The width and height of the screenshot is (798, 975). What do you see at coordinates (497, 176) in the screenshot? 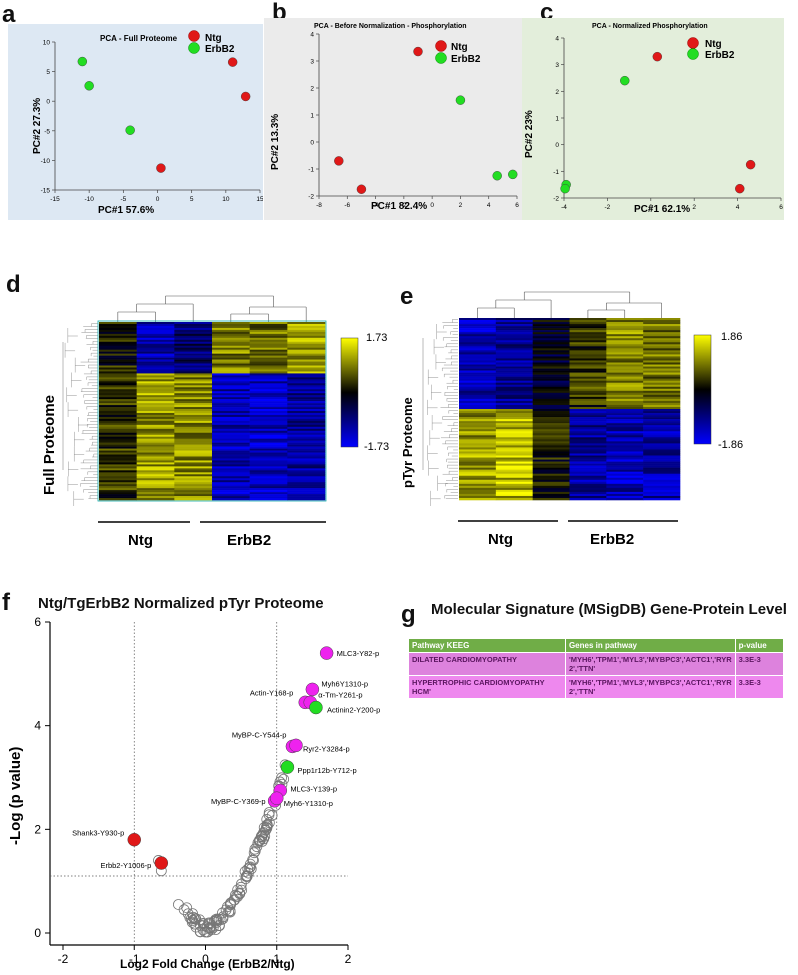
I see `point-erbb2` at bounding box center [497, 176].